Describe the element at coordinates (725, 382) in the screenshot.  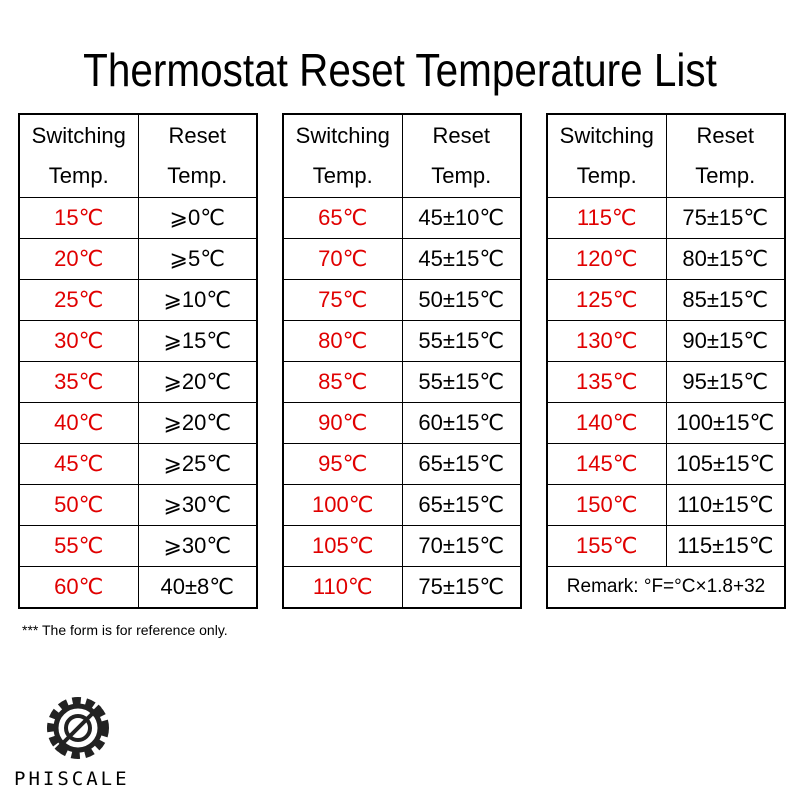
I see `reset-temp: 95±15℃` at that location.